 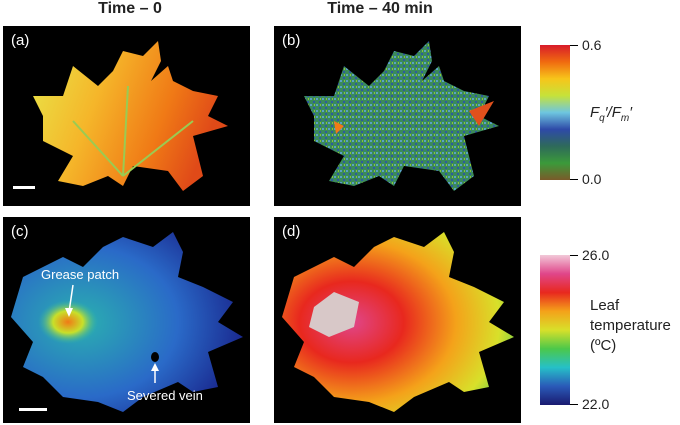 I want to click on panel-label-b: (b), so click(x=291, y=40).